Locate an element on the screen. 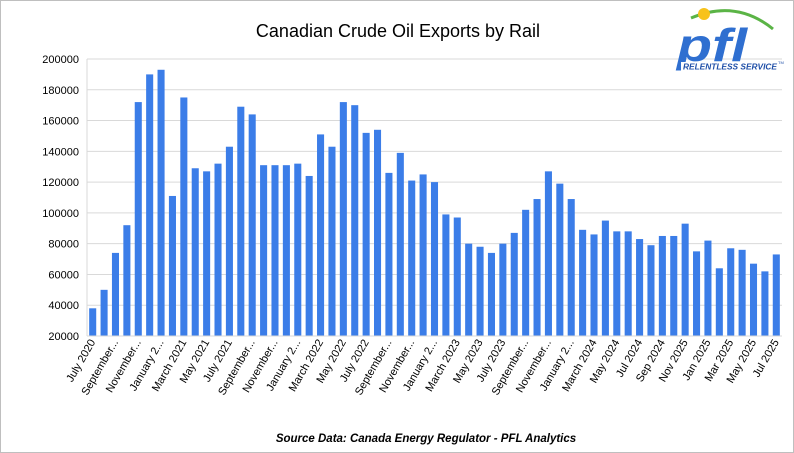 This screenshot has height=453, width=794. y-tick-label: 200000 is located at coordinates (60, 60).